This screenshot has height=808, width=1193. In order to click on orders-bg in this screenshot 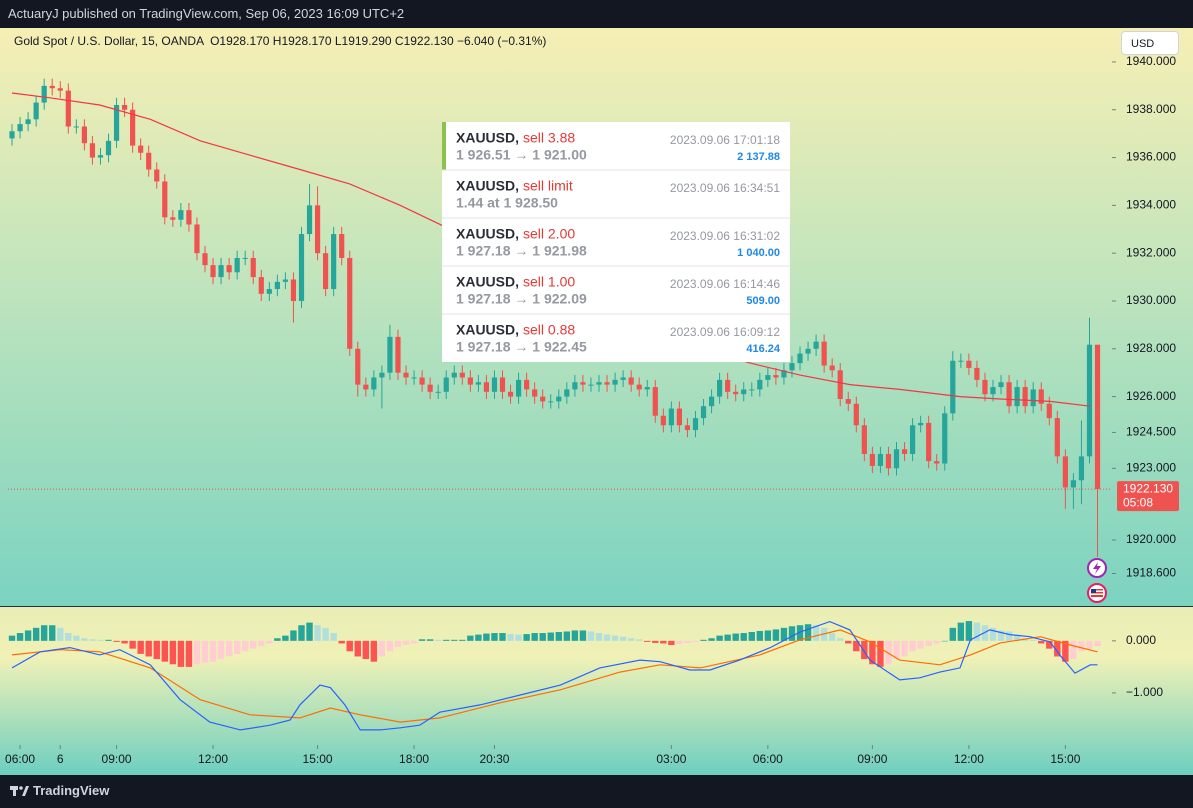, I will do `click(616, 242)`.